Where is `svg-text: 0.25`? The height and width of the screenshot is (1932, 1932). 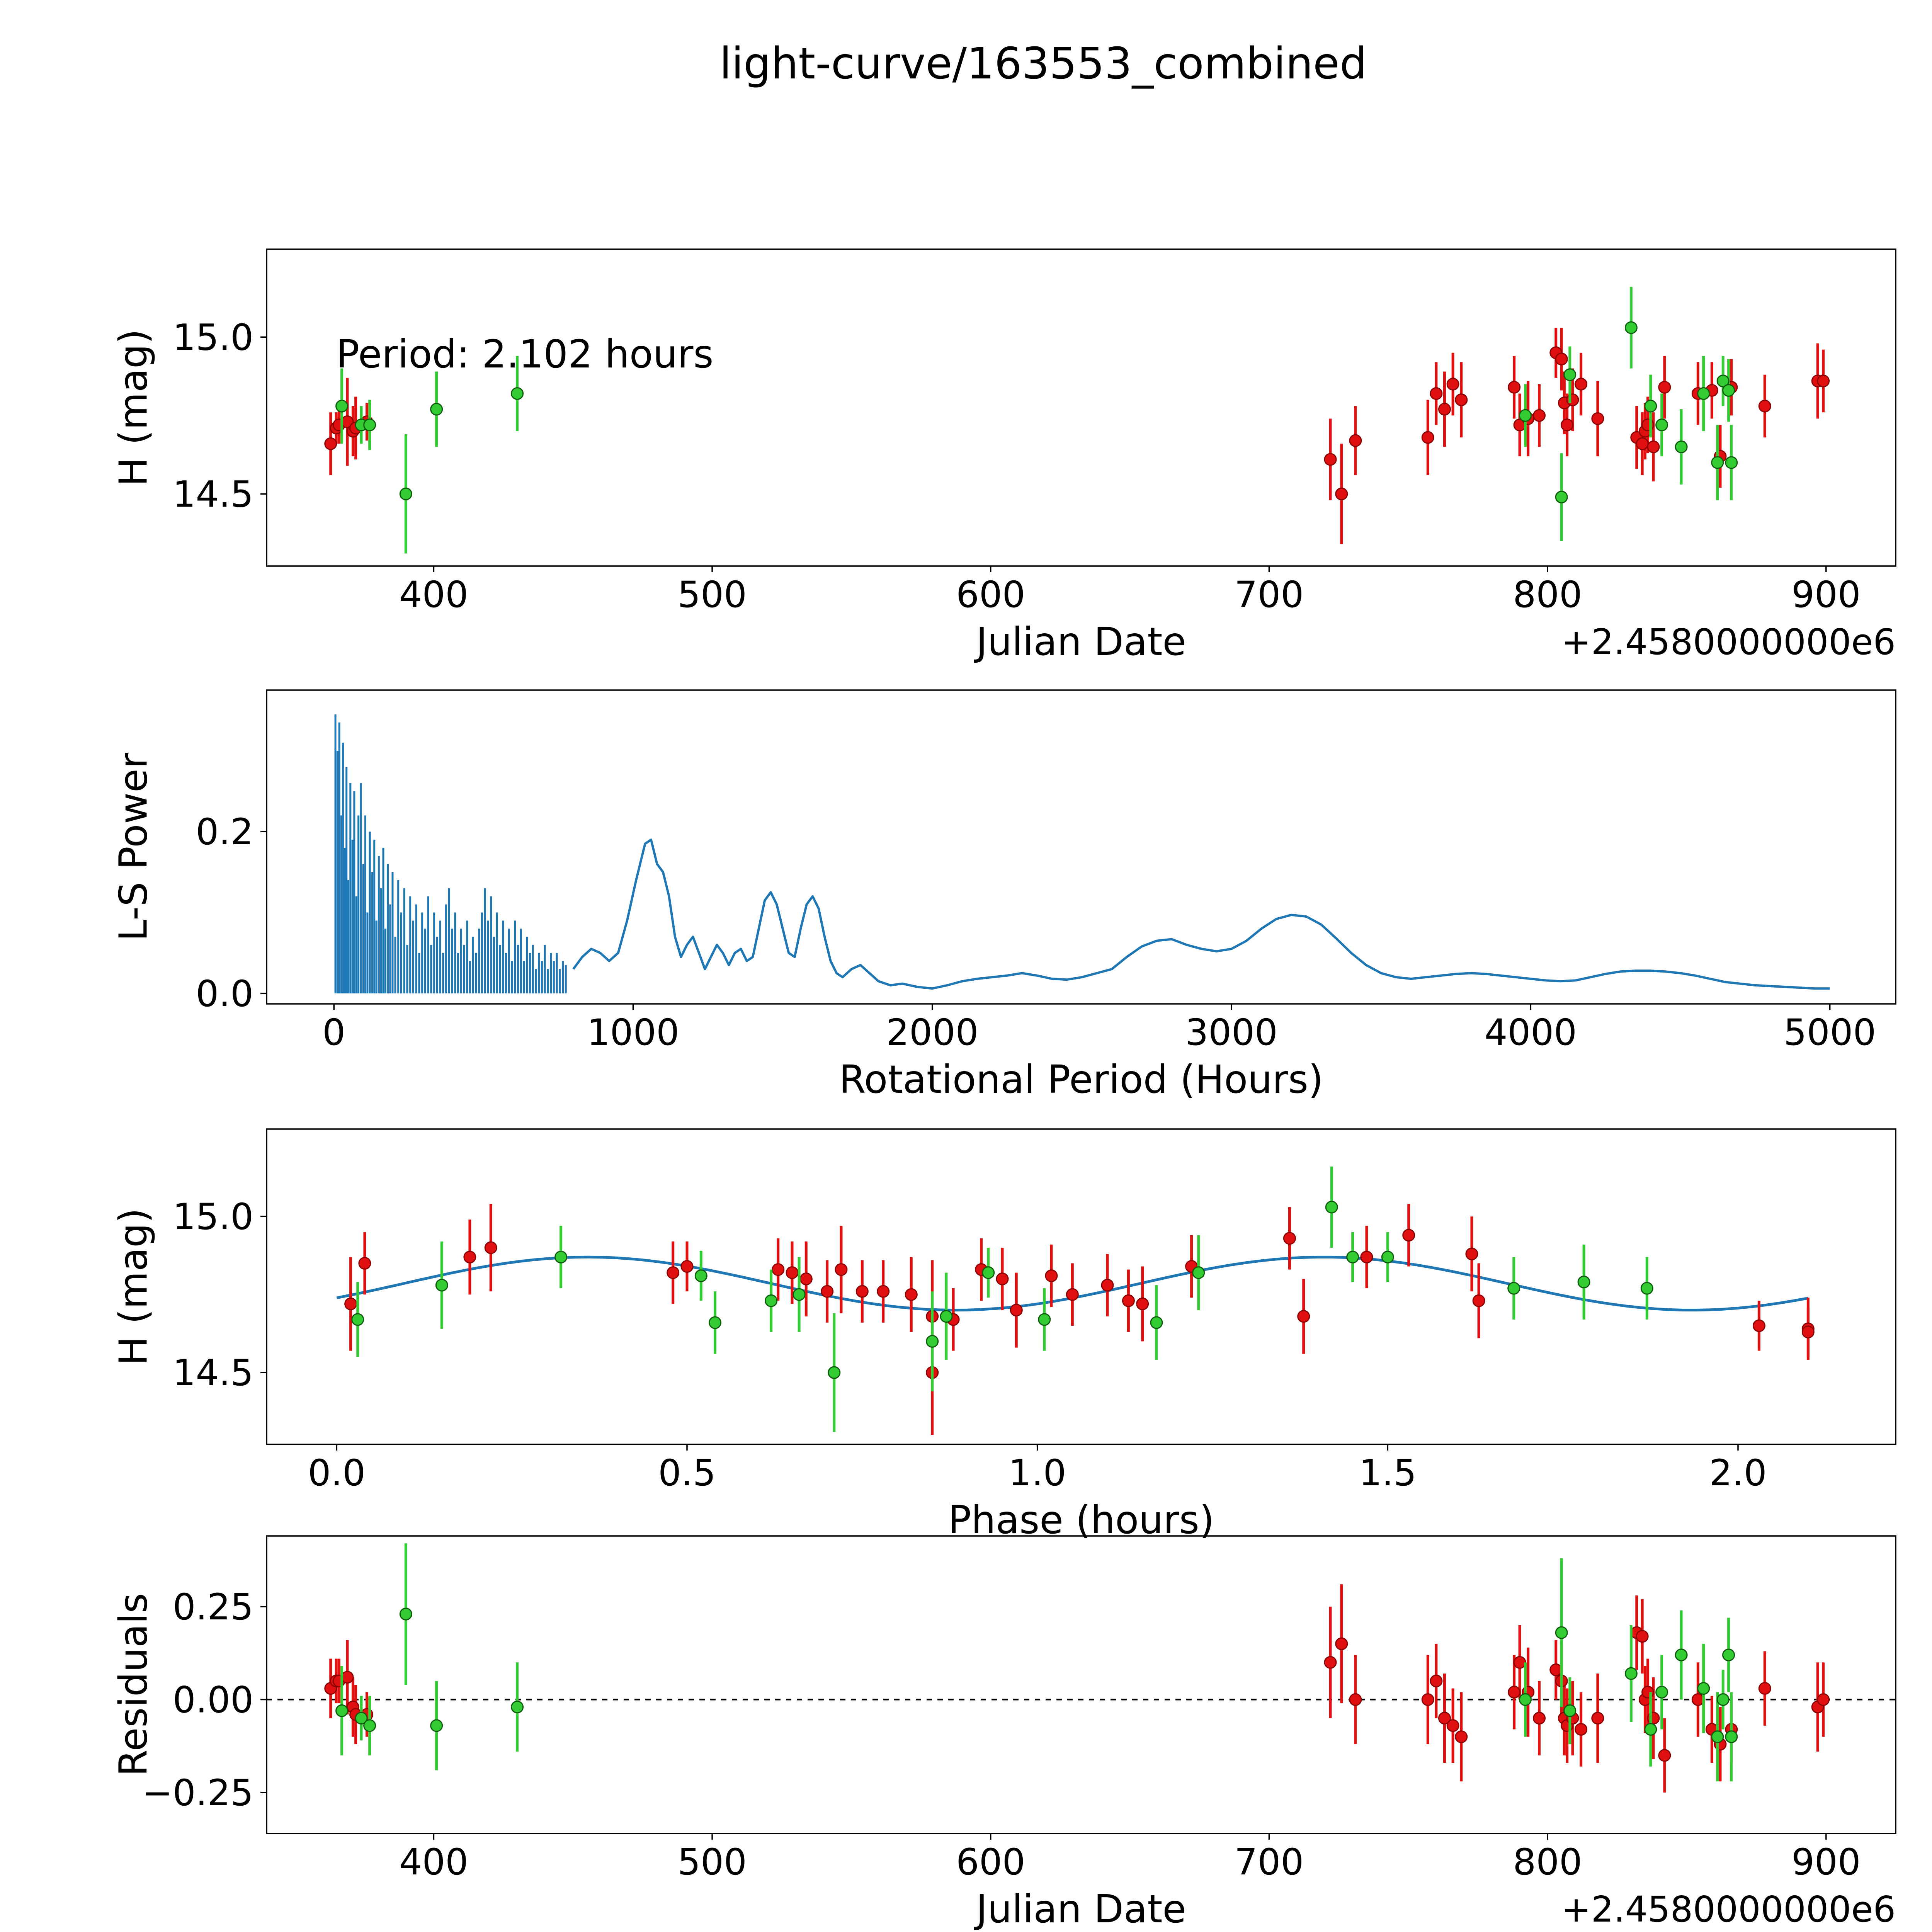 svg-text: 0.25 is located at coordinates (213, 1607).